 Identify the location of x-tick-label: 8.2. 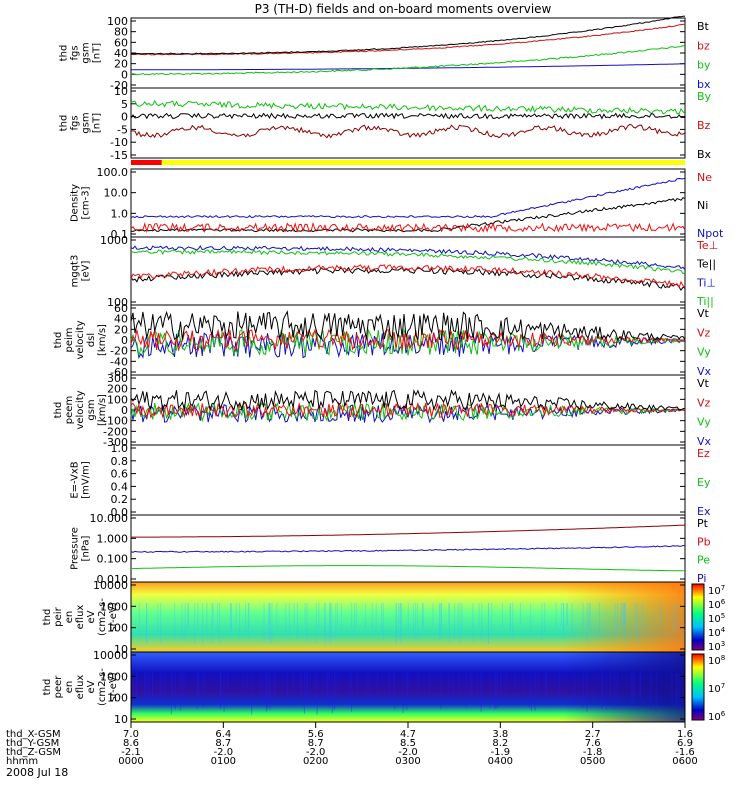
(500, 743).